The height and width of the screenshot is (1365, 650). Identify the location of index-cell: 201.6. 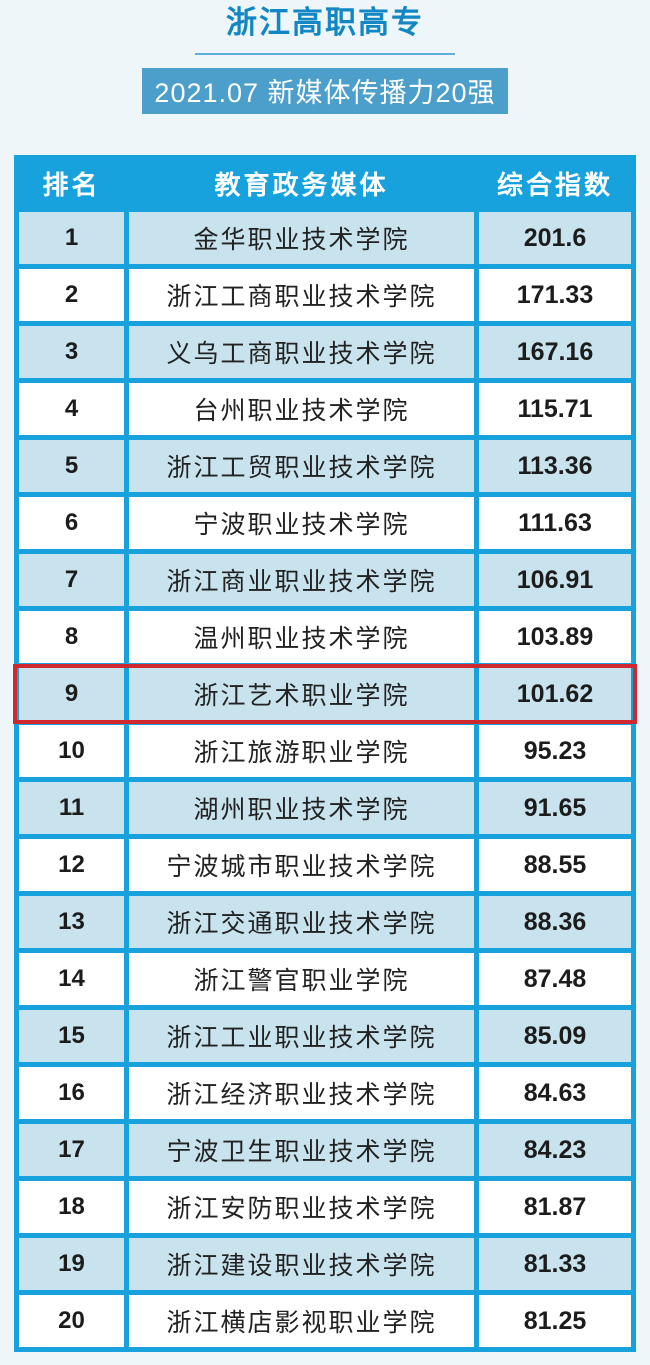
(555, 238).